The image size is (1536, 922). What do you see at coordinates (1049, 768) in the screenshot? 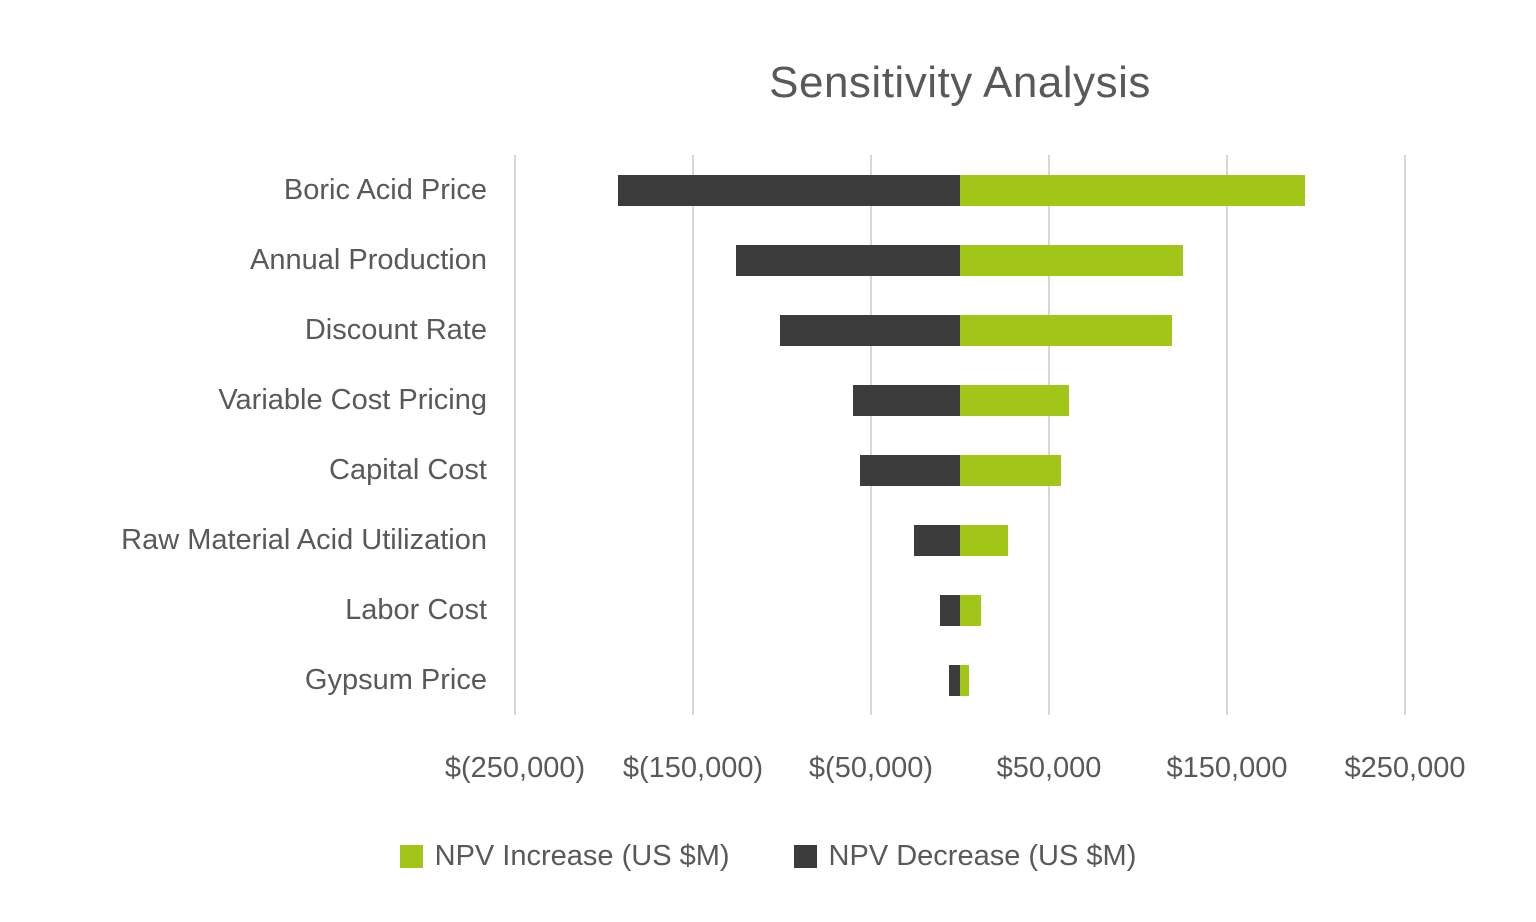
I see `x-tick-label: $50,000` at bounding box center [1049, 768].